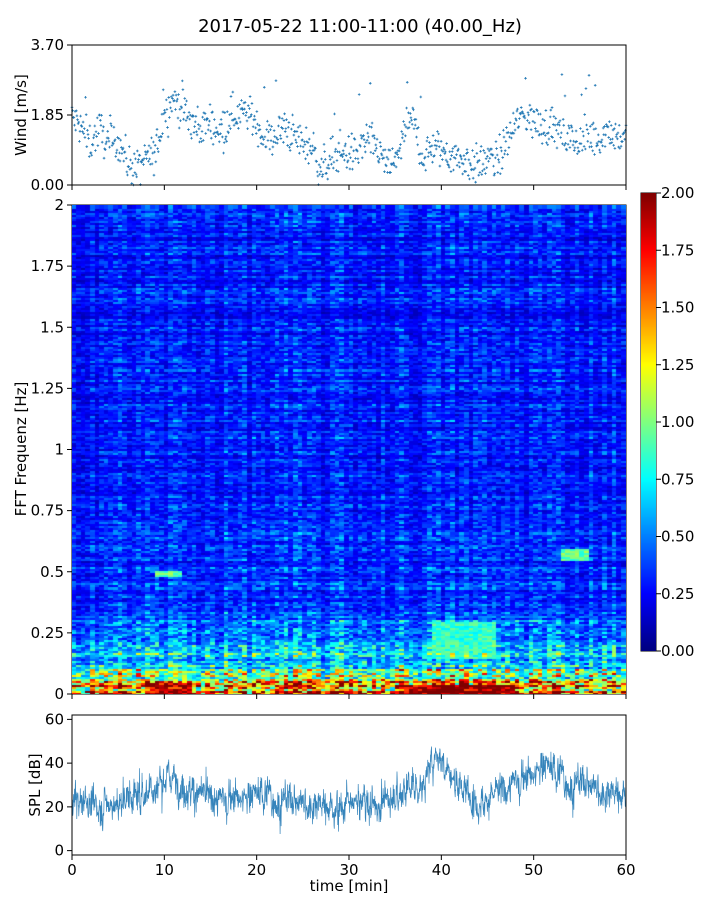 This screenshot has width=720, height=900. Describe the element at coordinates (349, 790) in the screenshot. I see `spl-trace` at that location.